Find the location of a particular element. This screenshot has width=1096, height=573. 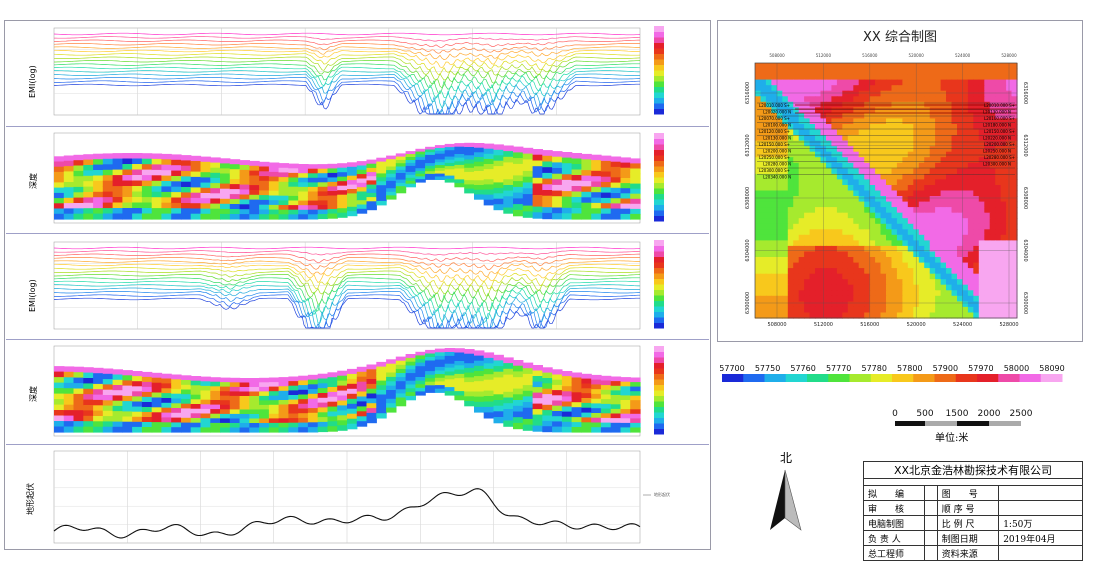

map-line-label: L20200.000 N is located at coordinates (777, 151).